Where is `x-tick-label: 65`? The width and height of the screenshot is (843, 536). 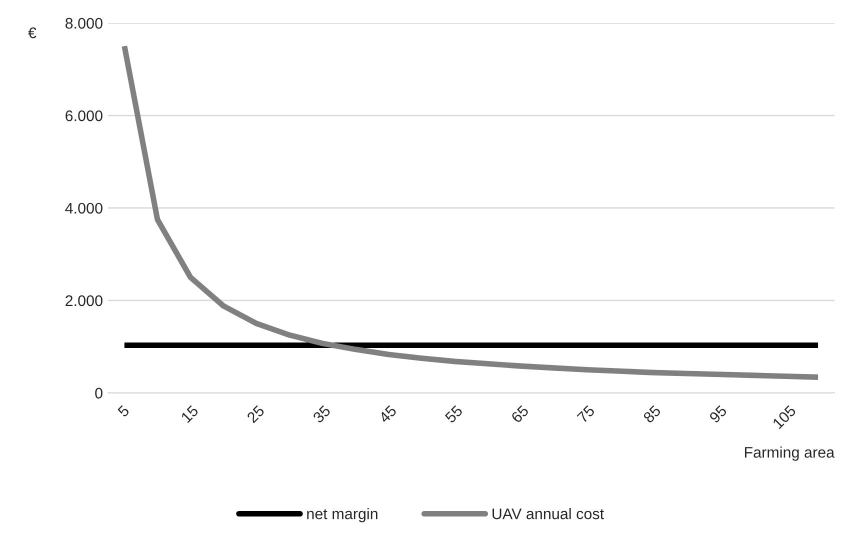 x-tick-label: 65 is located at coordinates (520, 414).